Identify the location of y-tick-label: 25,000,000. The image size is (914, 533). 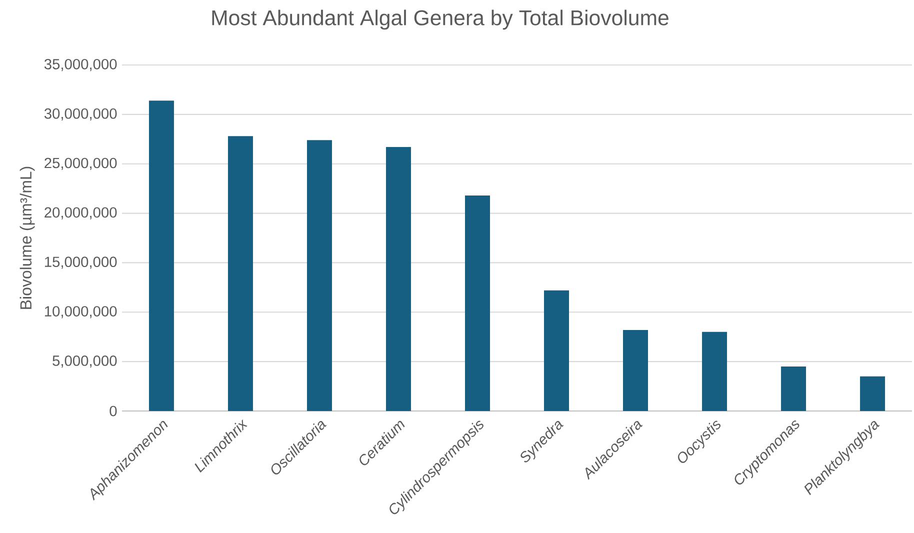
(80, 164).